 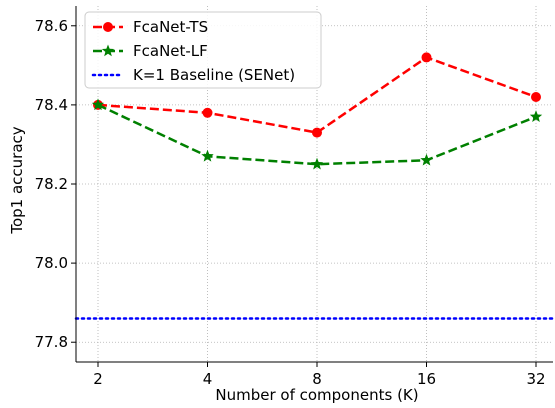 What do you see at coordinates (51, 184) in the screenshot?
I see `y-tick-label: 78.2` at bounding box center [51, 184].